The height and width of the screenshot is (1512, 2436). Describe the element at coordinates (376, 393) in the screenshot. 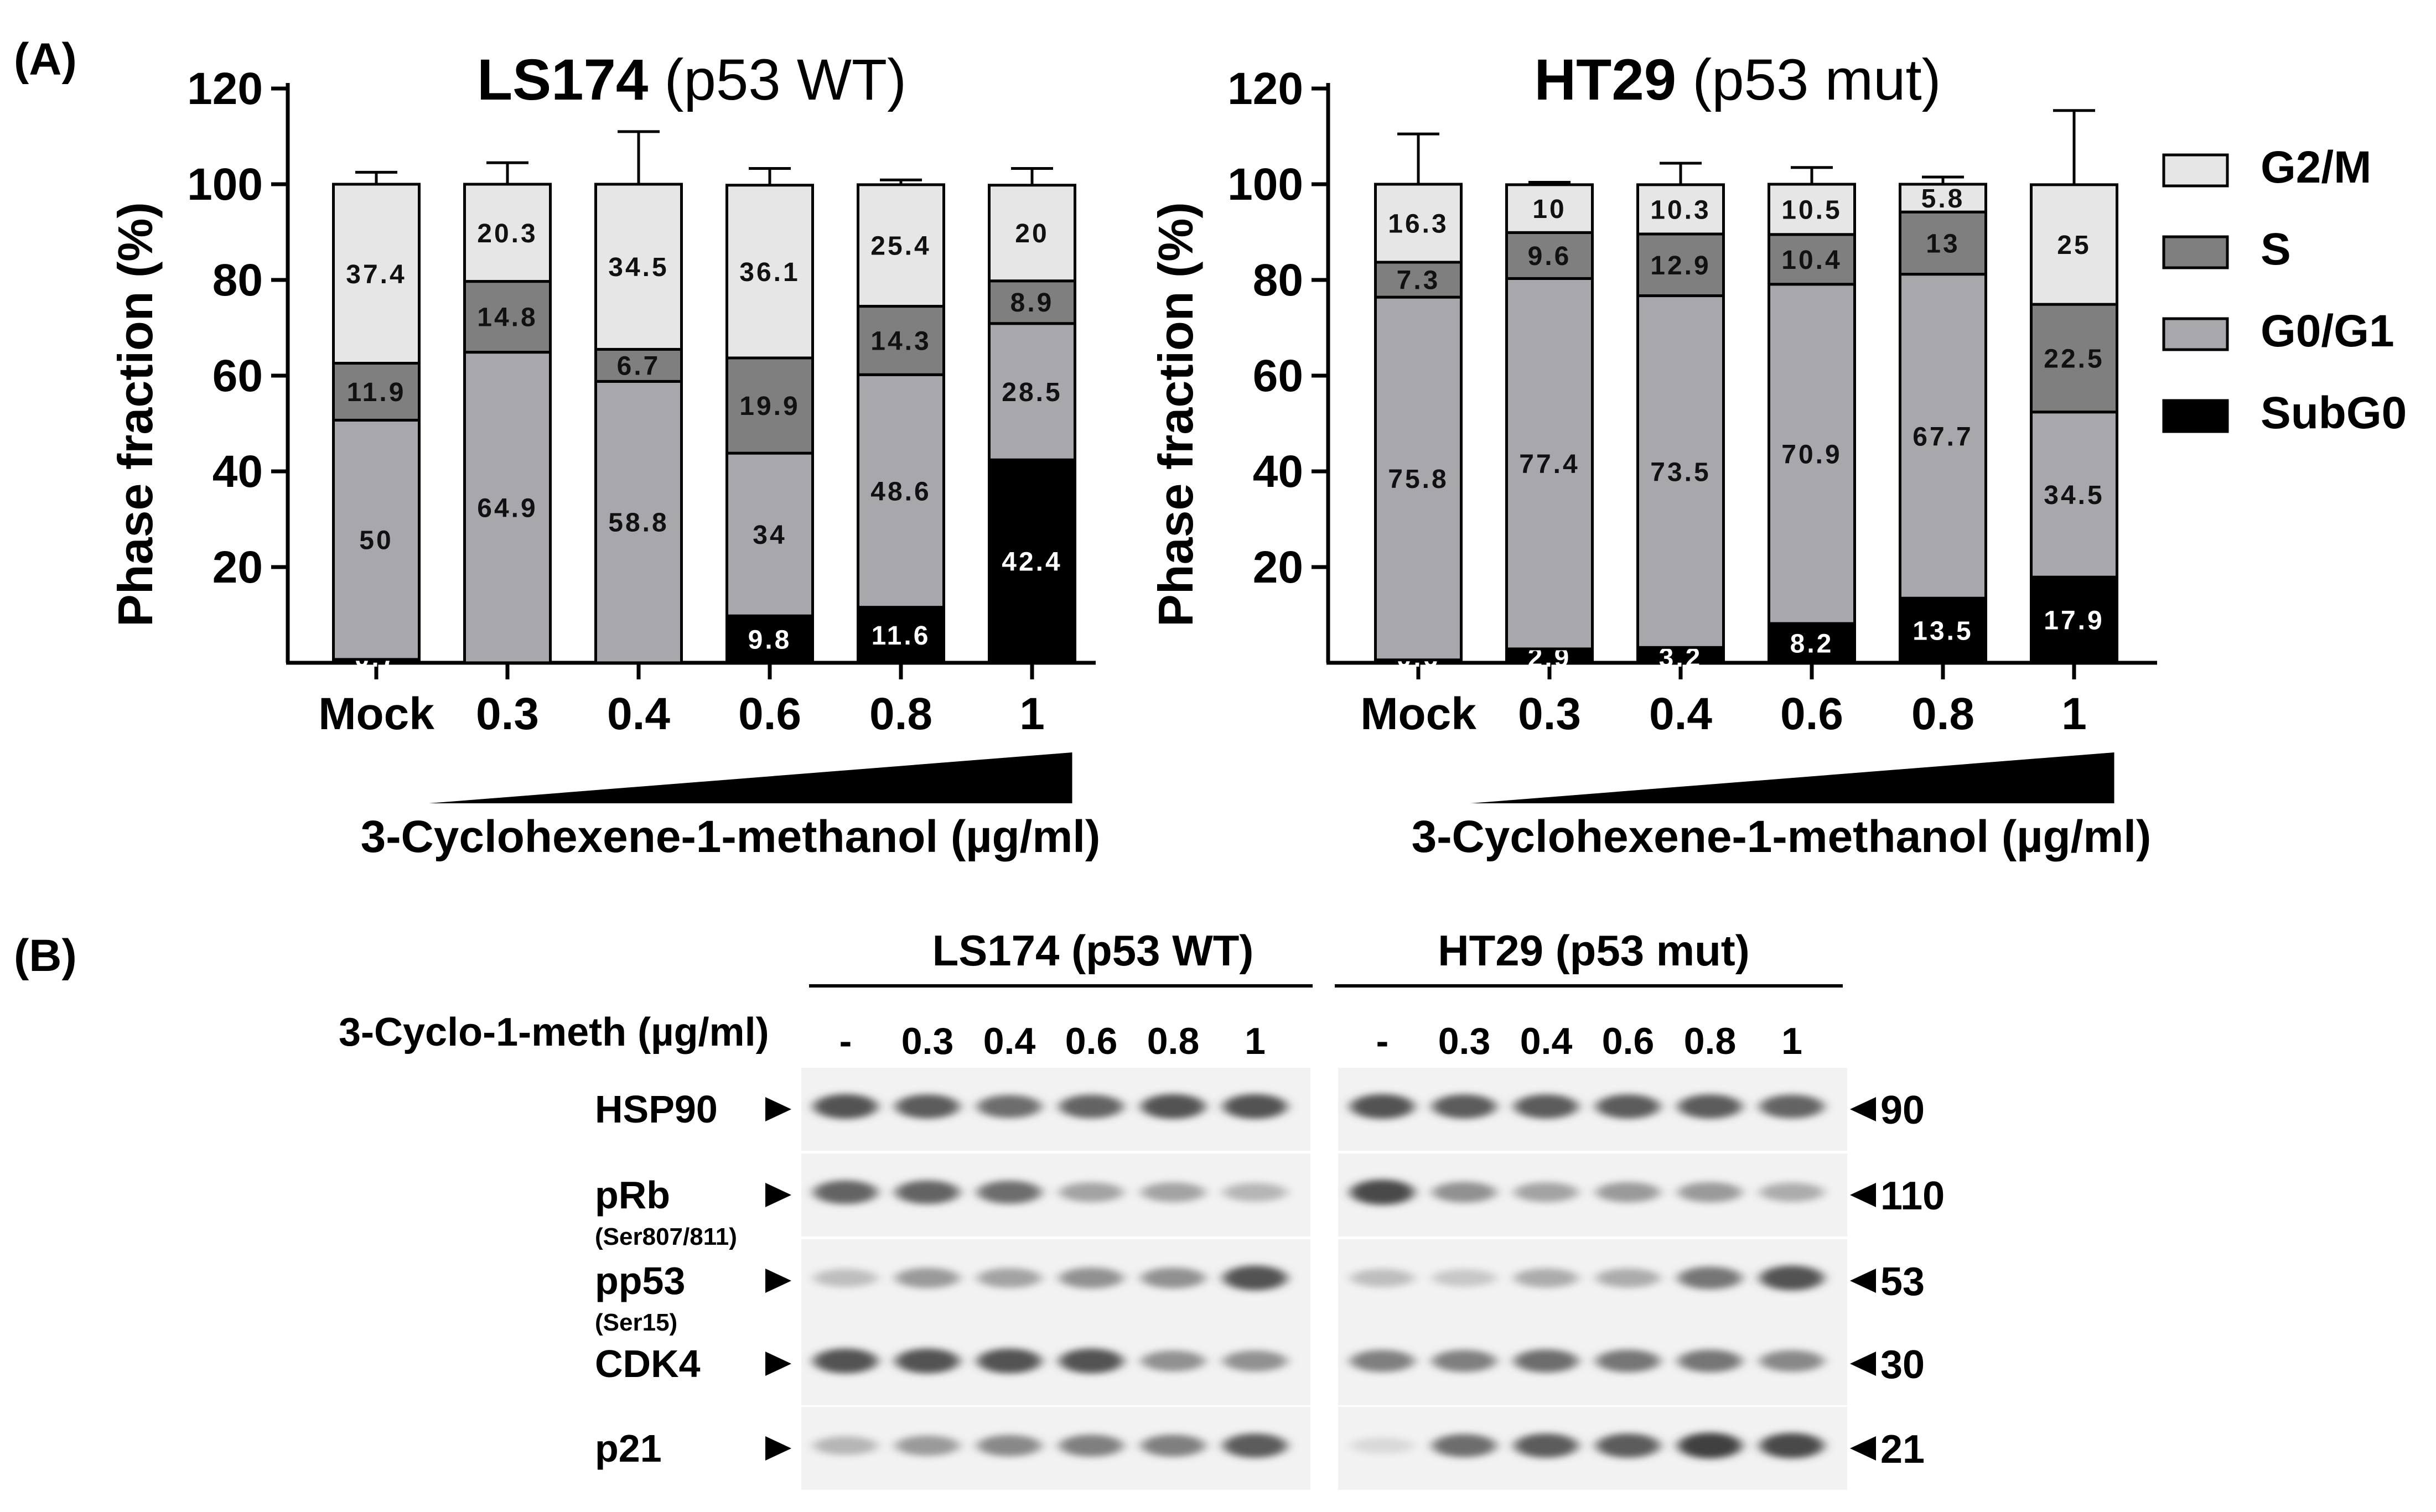

I see `bar-value-label: 11.9` at that location.